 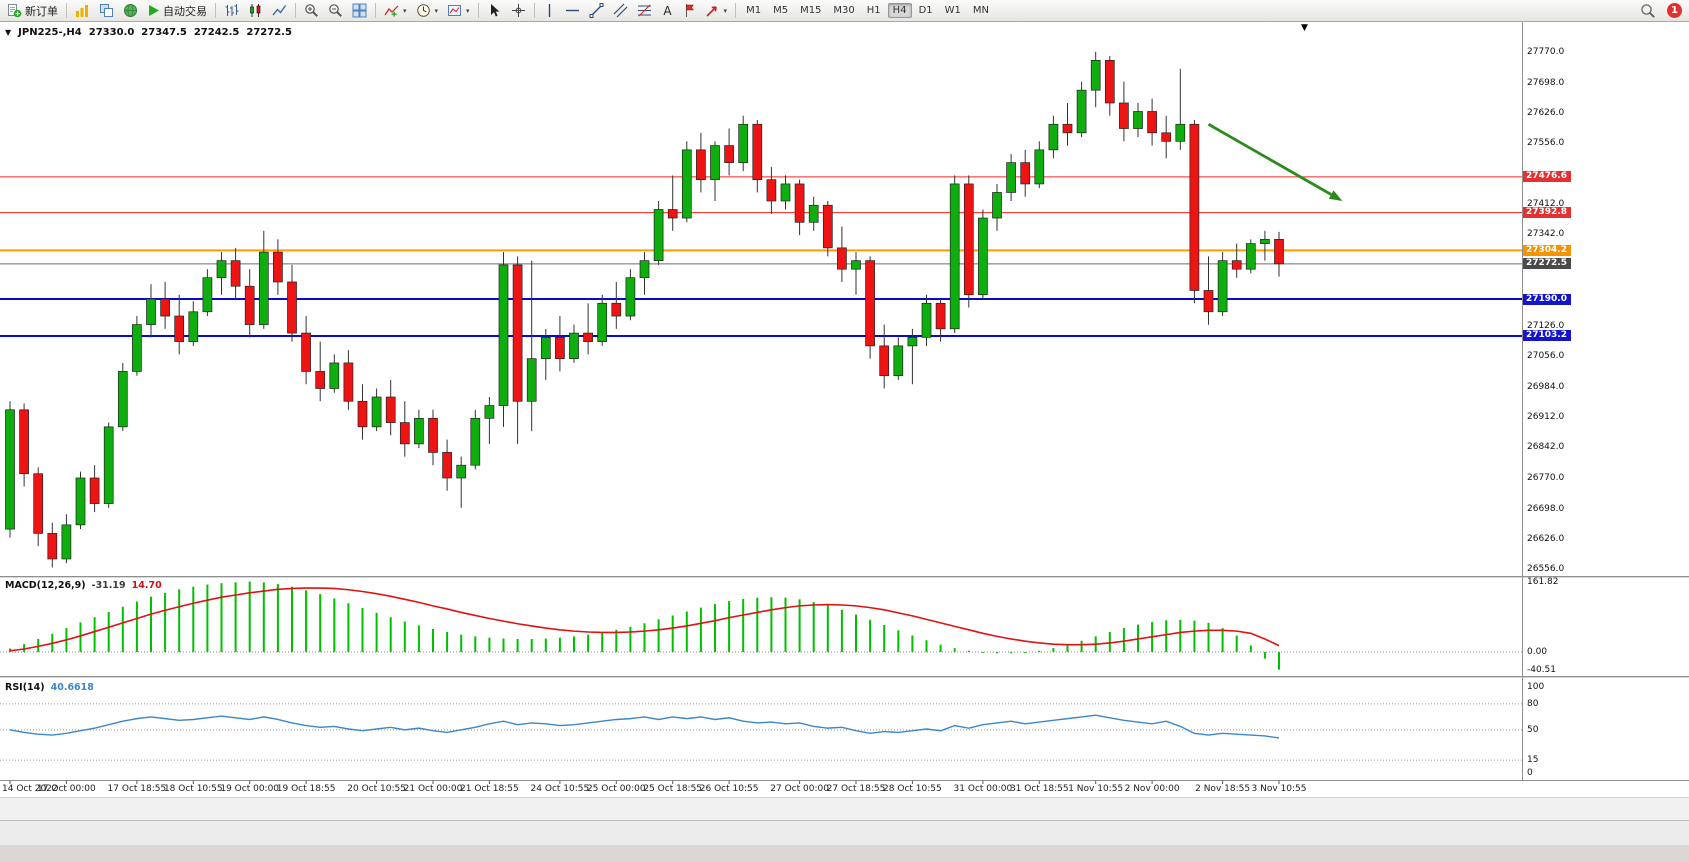 I want to click on templates-button: ▾, so click(x=458, y=11).